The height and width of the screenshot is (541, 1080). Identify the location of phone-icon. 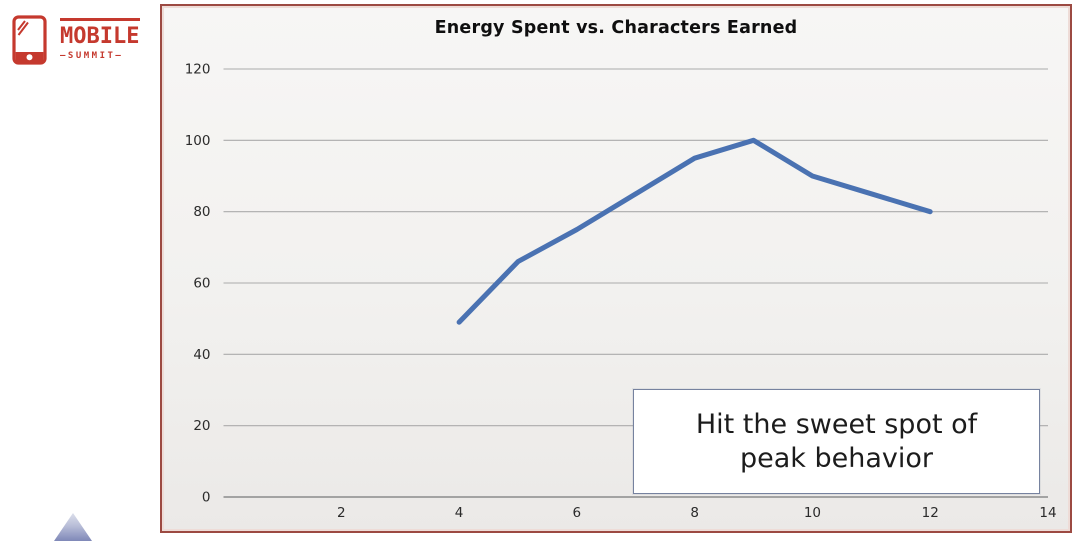
(29, 40).